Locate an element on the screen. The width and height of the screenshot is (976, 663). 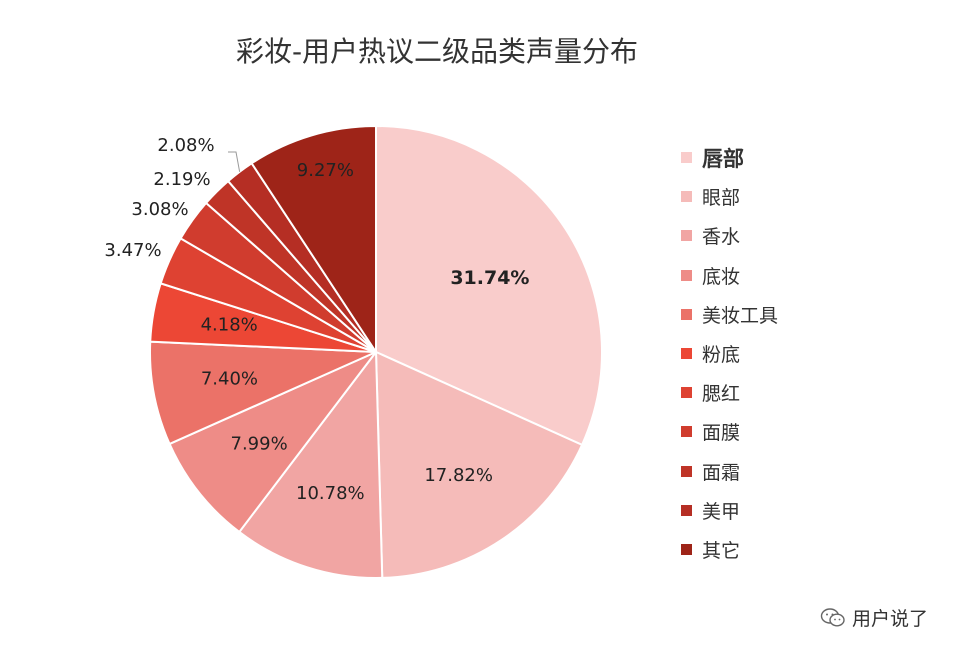
legend-label: 香水 is located at coordinates (721, 237).